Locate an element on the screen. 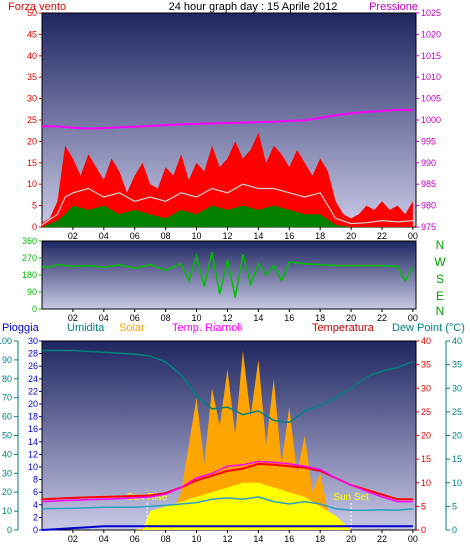 The width and height of the screenshot is (470, 560). pioggia-axis-tick-label: 60 is located at coordinates (7, 417).